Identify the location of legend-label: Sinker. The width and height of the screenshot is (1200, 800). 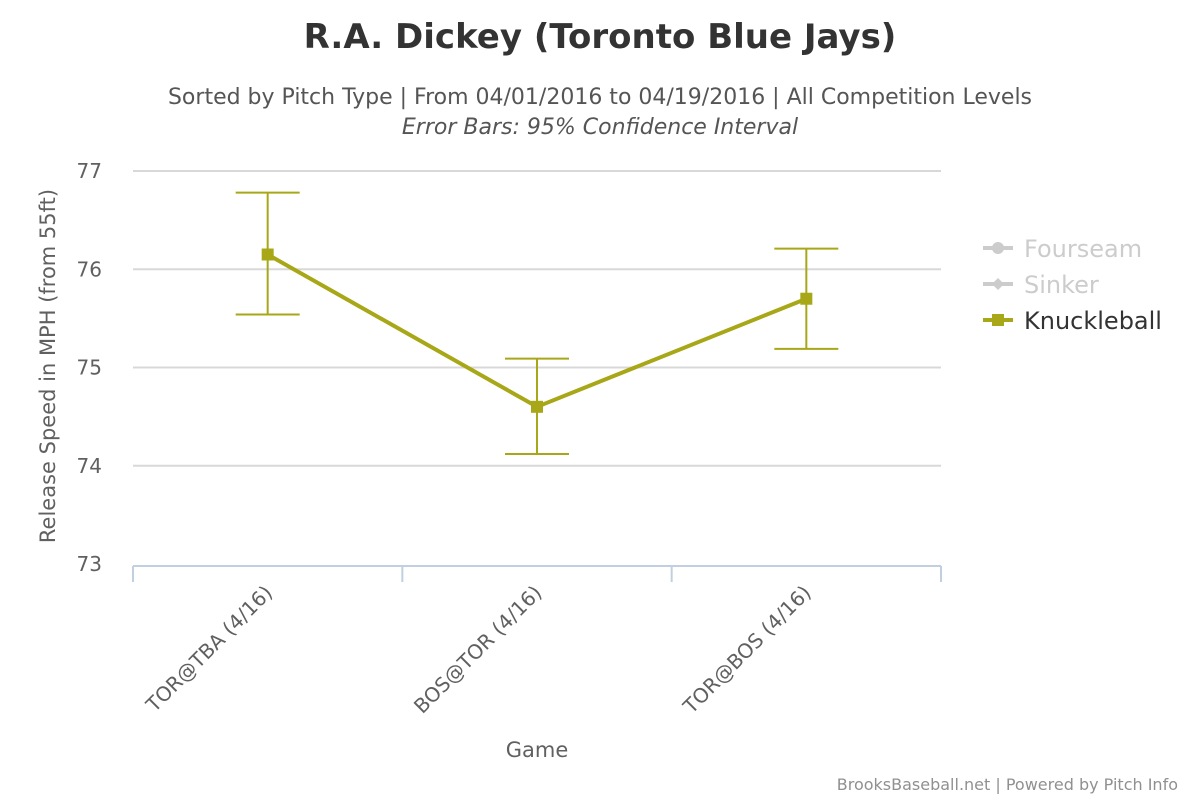
(1061, 285).